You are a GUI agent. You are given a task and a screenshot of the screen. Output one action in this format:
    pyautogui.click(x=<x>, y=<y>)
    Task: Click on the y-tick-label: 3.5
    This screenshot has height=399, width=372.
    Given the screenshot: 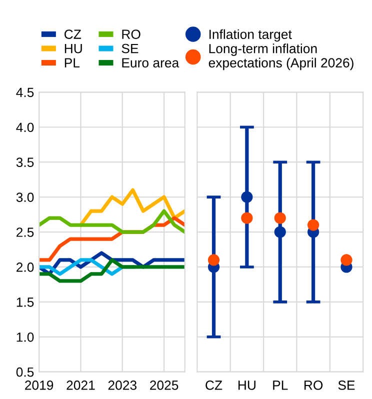 What is the action you would take?
    pyautogui.click(x=25, y=163)
    